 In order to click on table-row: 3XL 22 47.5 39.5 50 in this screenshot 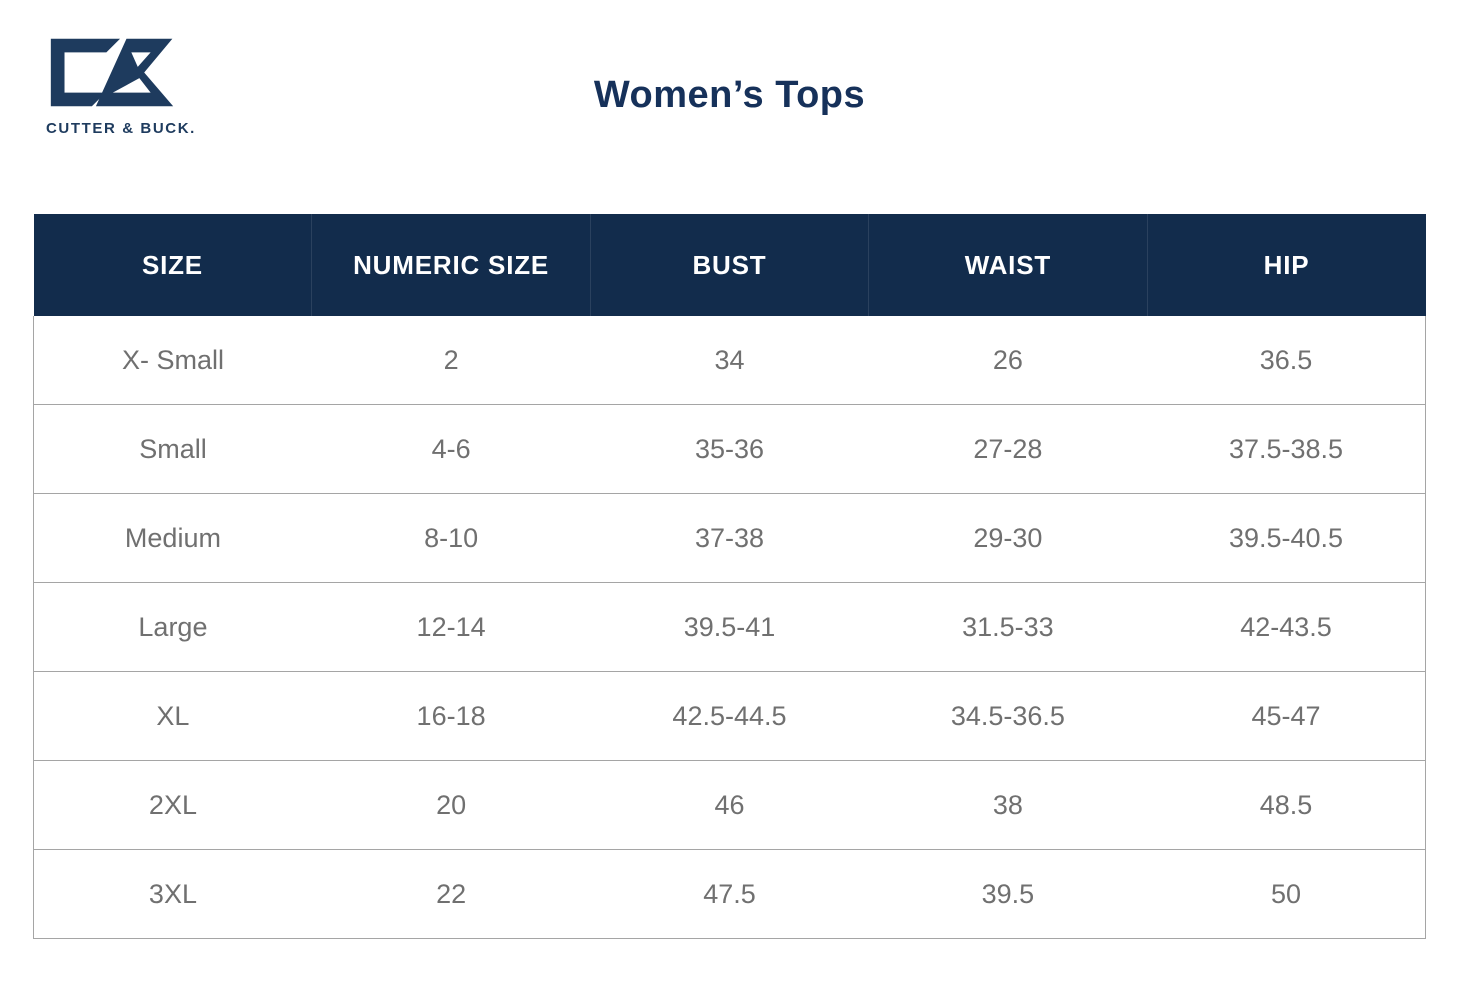, I will do `click(729, 894)`.